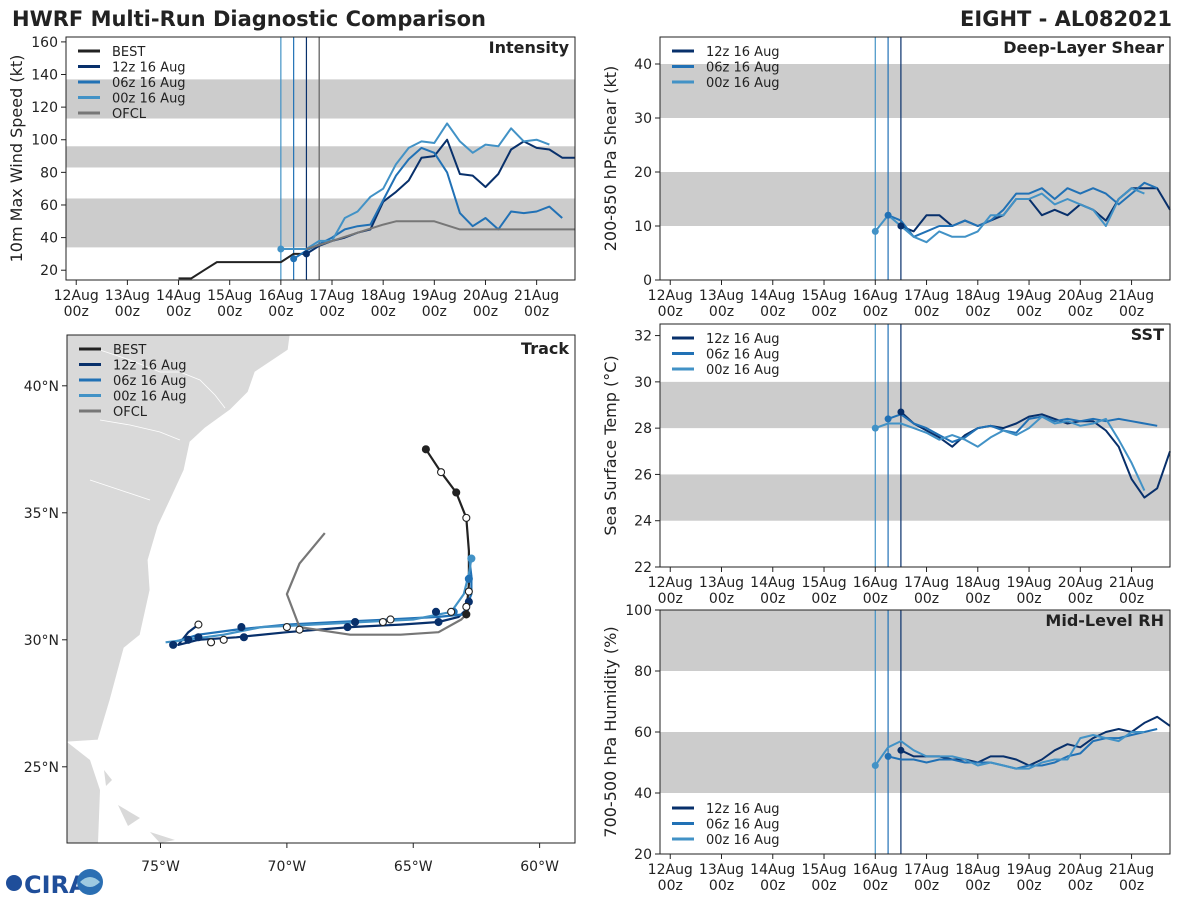 Image resolution: width=1200 pixels, height=904 pixels. What do you see at coordinates (670, 304) in the screenshot?
I see `shear-xtick-label: 12Aug 00z` at bounding box center [670, 304].